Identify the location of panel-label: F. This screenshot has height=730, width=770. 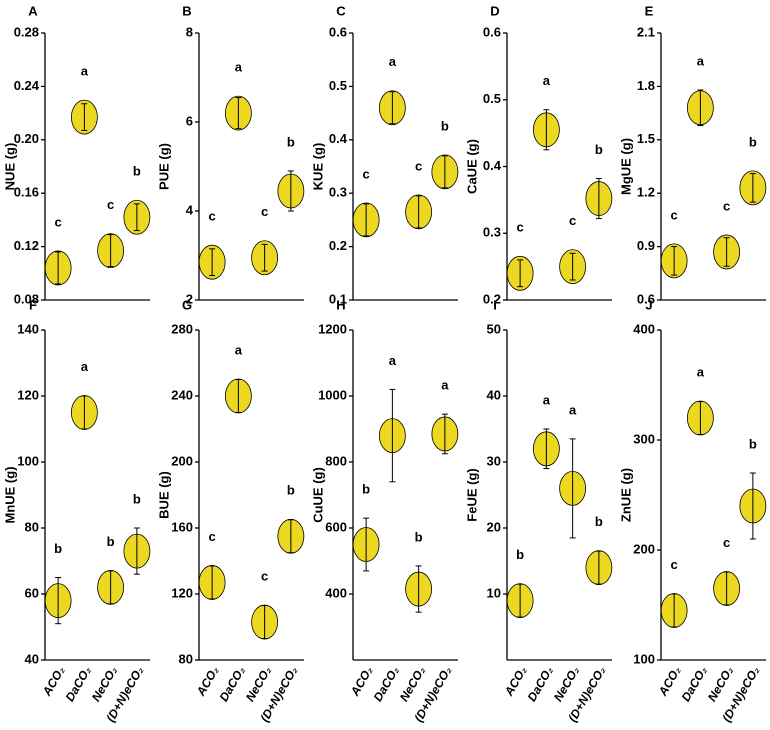
(33, 304).